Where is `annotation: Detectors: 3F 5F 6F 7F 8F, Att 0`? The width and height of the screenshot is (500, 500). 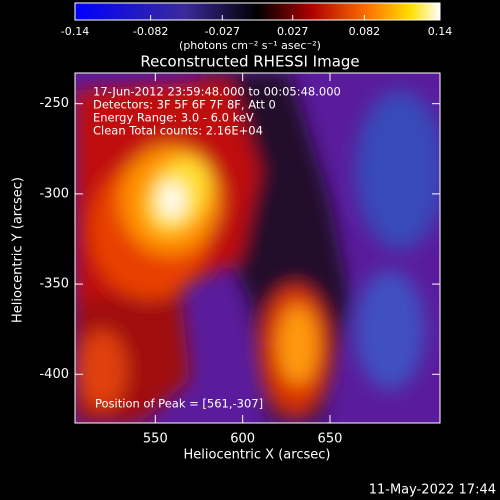
annotation: Detectors: 3F 5F 6F 7F 8F, Att 0 is located at coordinates (184, 105).